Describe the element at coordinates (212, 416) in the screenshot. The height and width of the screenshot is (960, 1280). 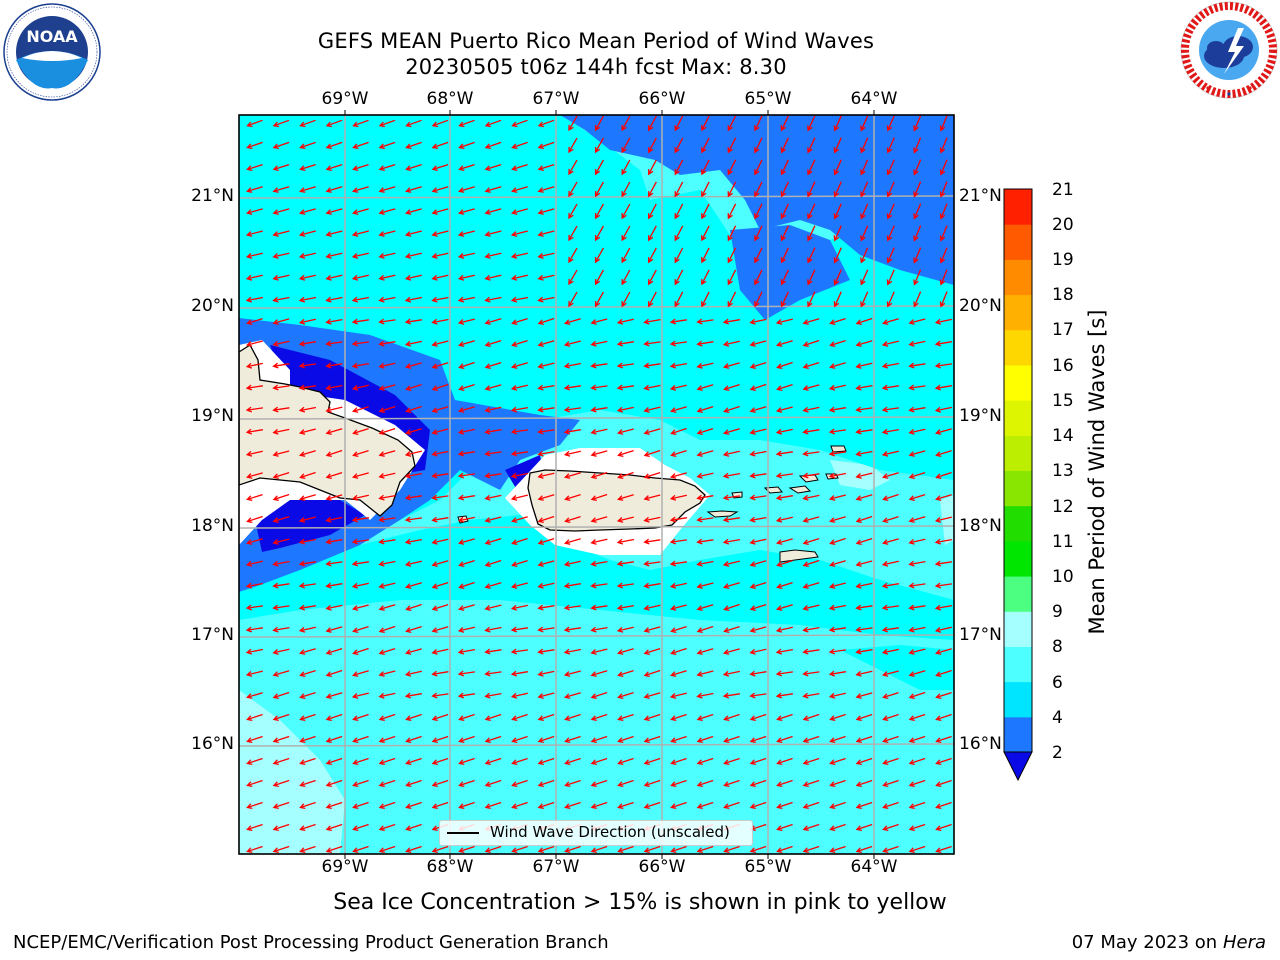
I see `lat-label-left: 19°N` at that location.